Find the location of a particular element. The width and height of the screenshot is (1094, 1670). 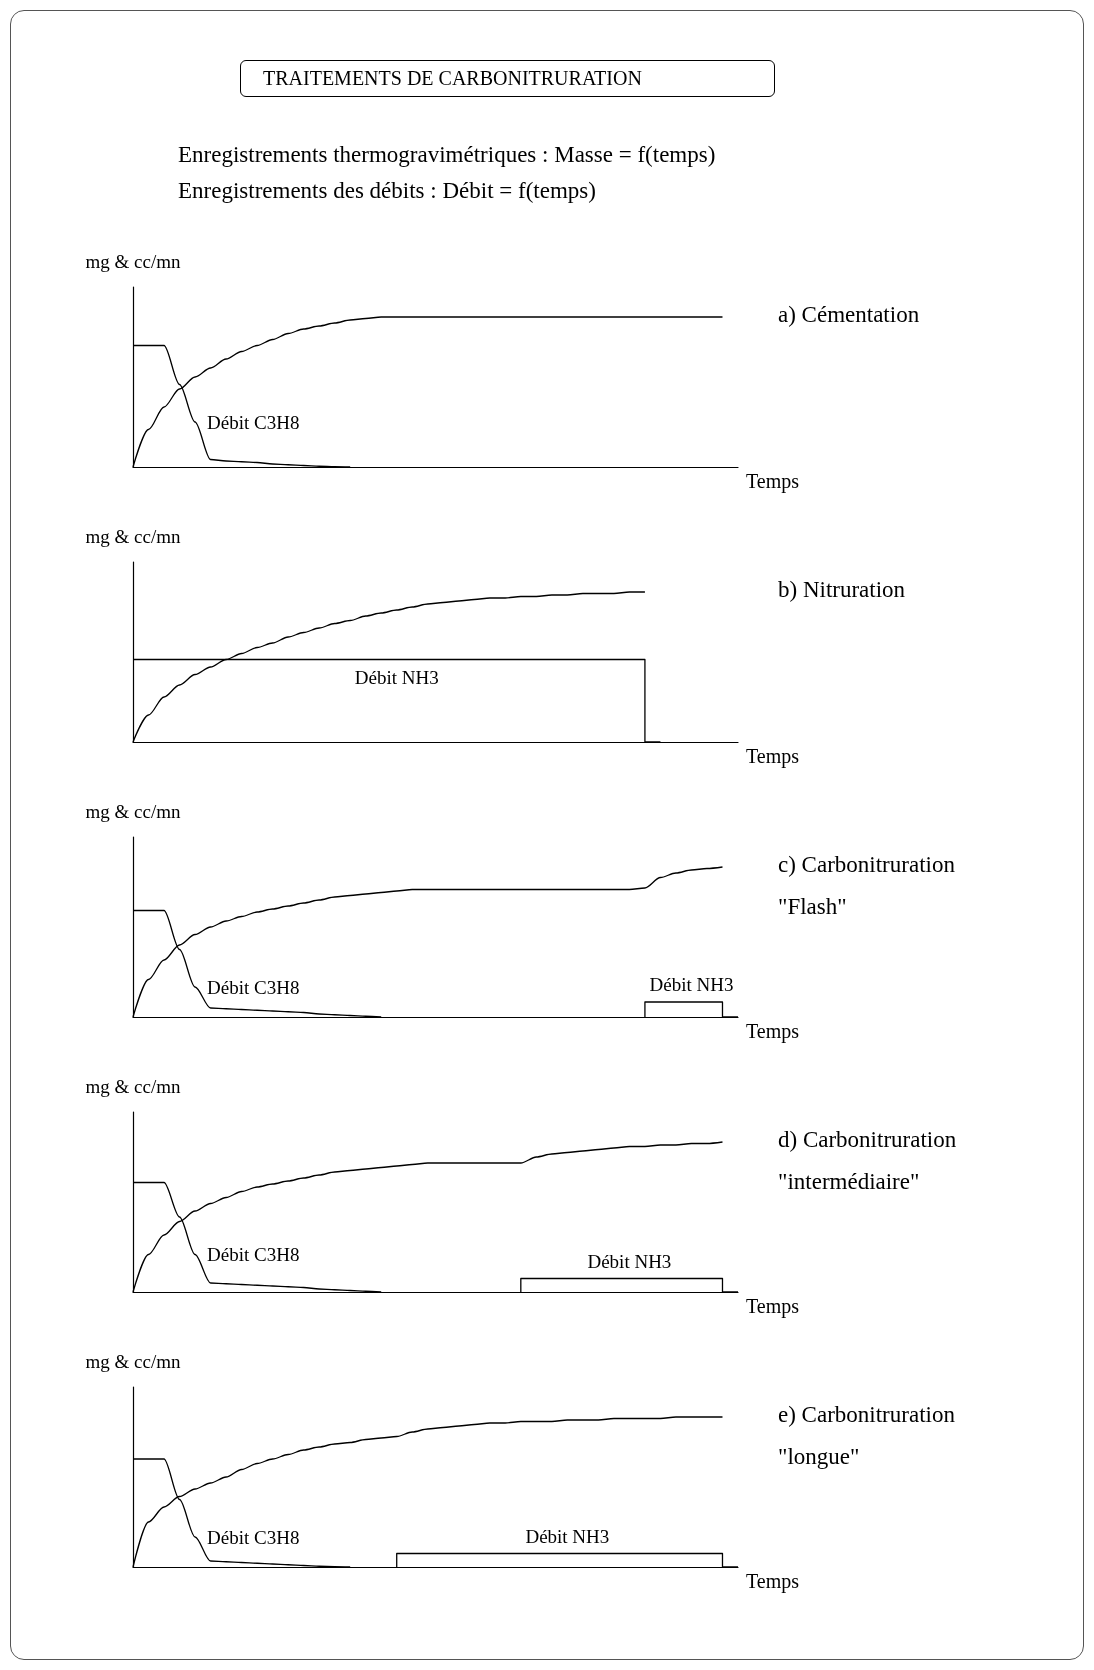

text: a) Cémentation is located at coordinates (849, 315).